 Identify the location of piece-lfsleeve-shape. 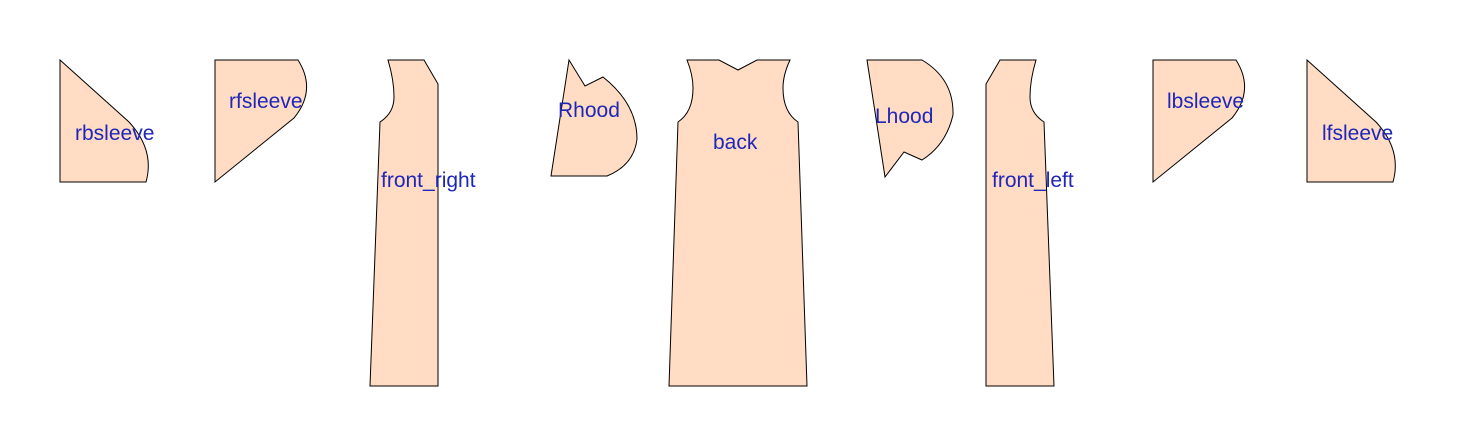
(1351, 120).